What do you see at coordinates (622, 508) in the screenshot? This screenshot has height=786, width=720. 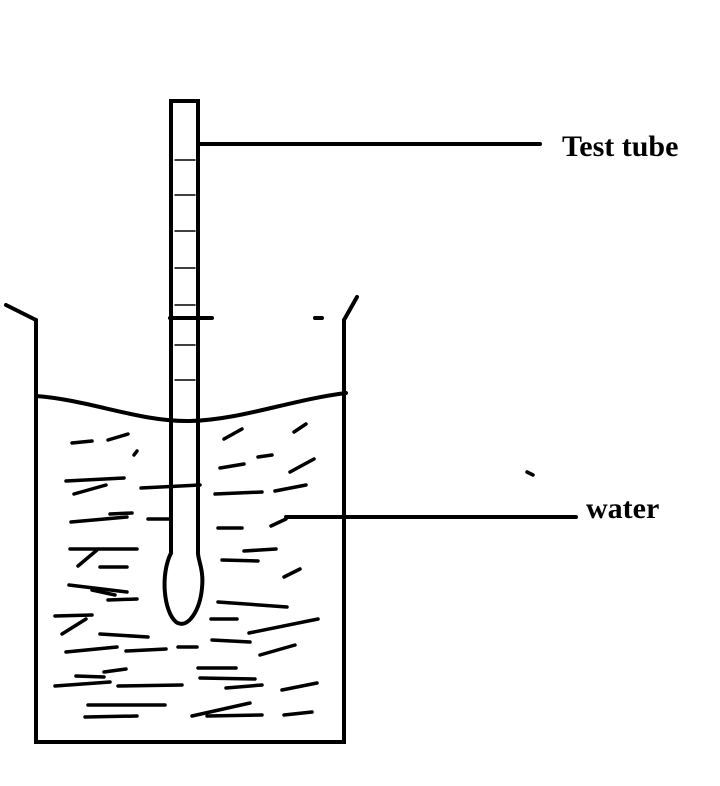 I see `water-label: water` at bounding box center [622, 508].